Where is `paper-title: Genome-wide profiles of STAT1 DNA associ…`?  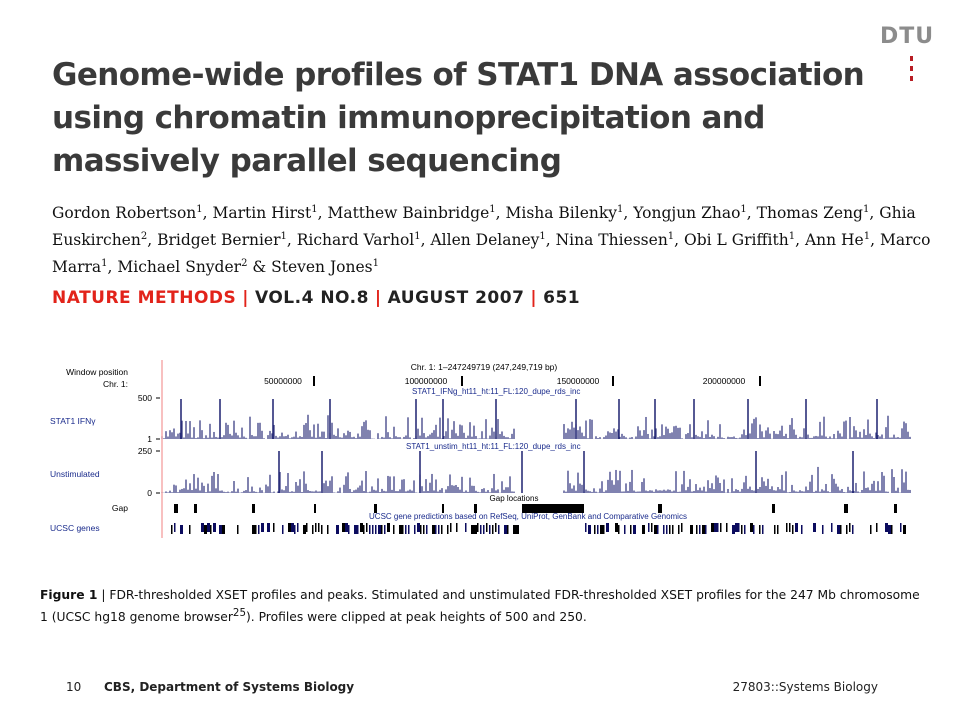
paper-title: Genome-wide profiles of STAT1 DNA associ… is located at coordinates (458, 118).